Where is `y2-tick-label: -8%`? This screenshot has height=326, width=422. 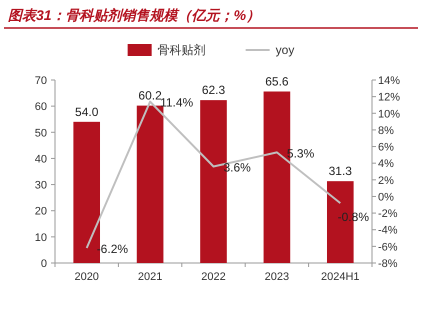 y2-tick-label: -8% is located at coordinates (388, 264).